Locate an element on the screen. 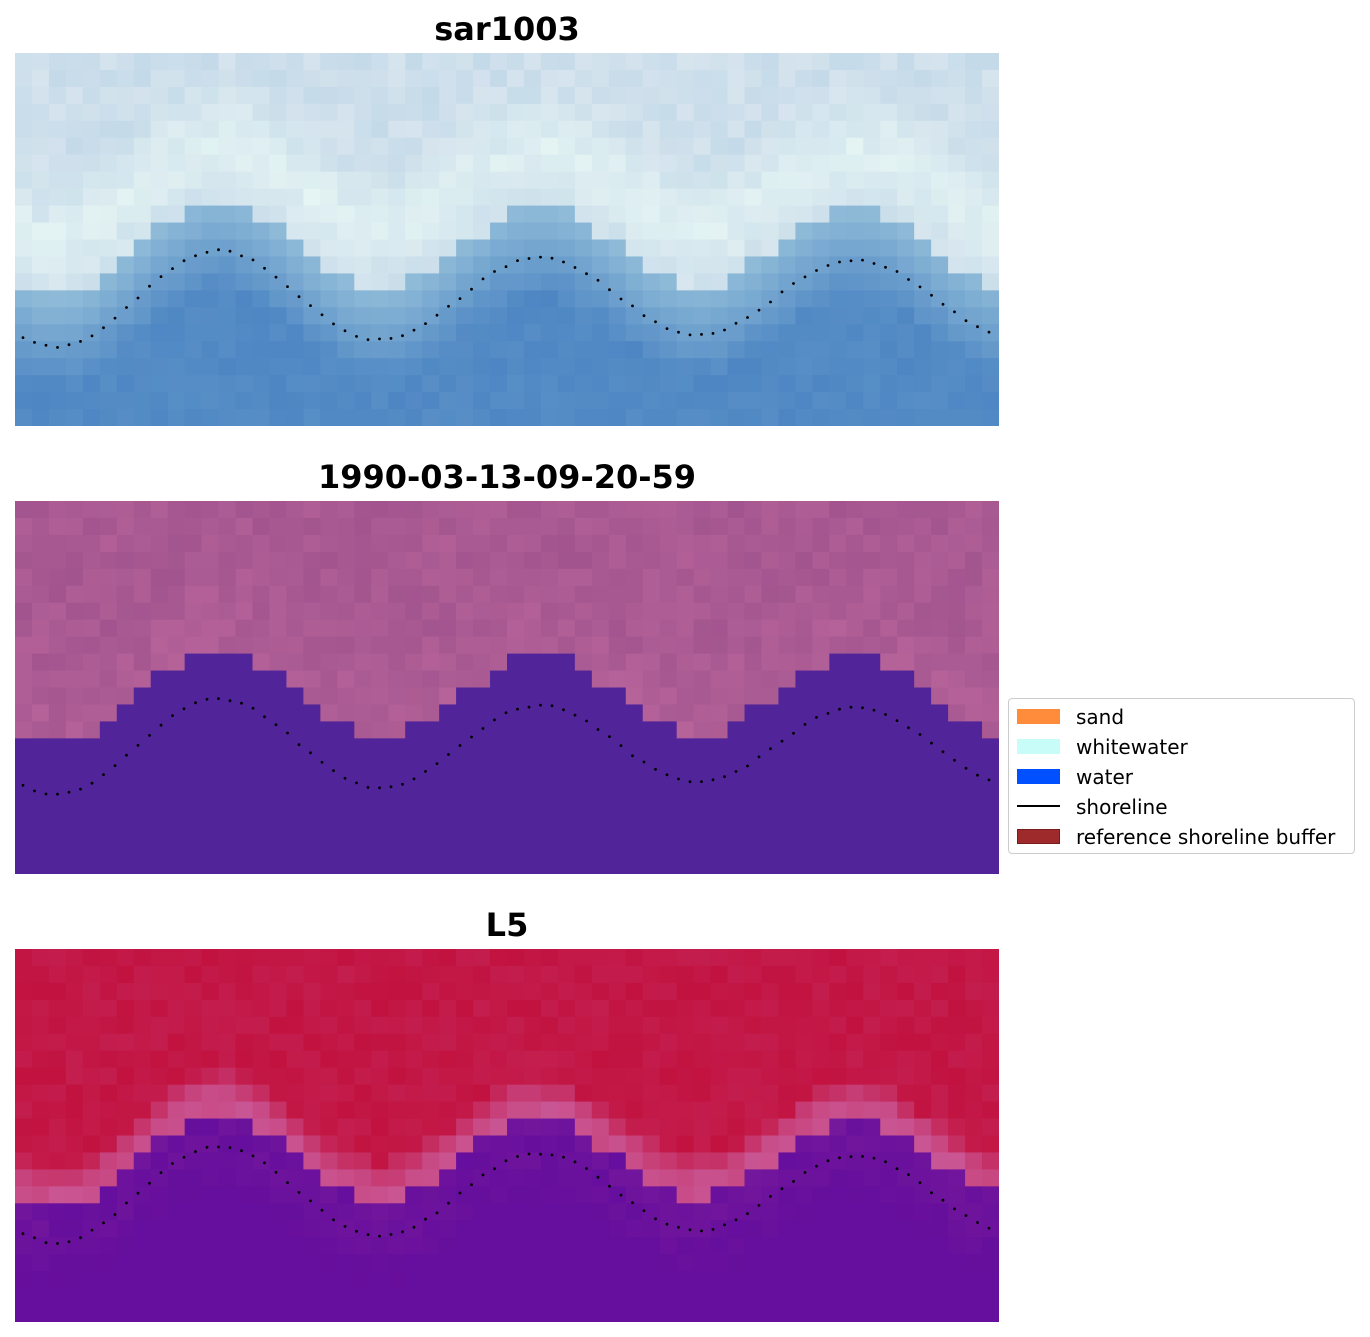  panel-title-3: L5 is located at coordinates (507, 925).